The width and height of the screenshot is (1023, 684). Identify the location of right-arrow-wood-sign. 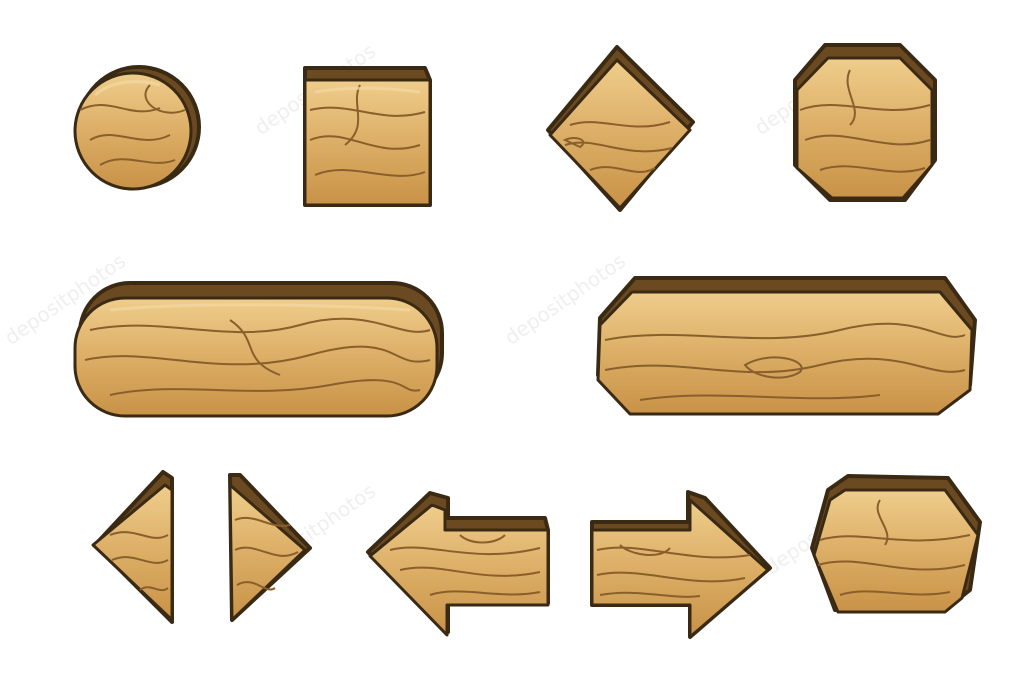
(681, 564).